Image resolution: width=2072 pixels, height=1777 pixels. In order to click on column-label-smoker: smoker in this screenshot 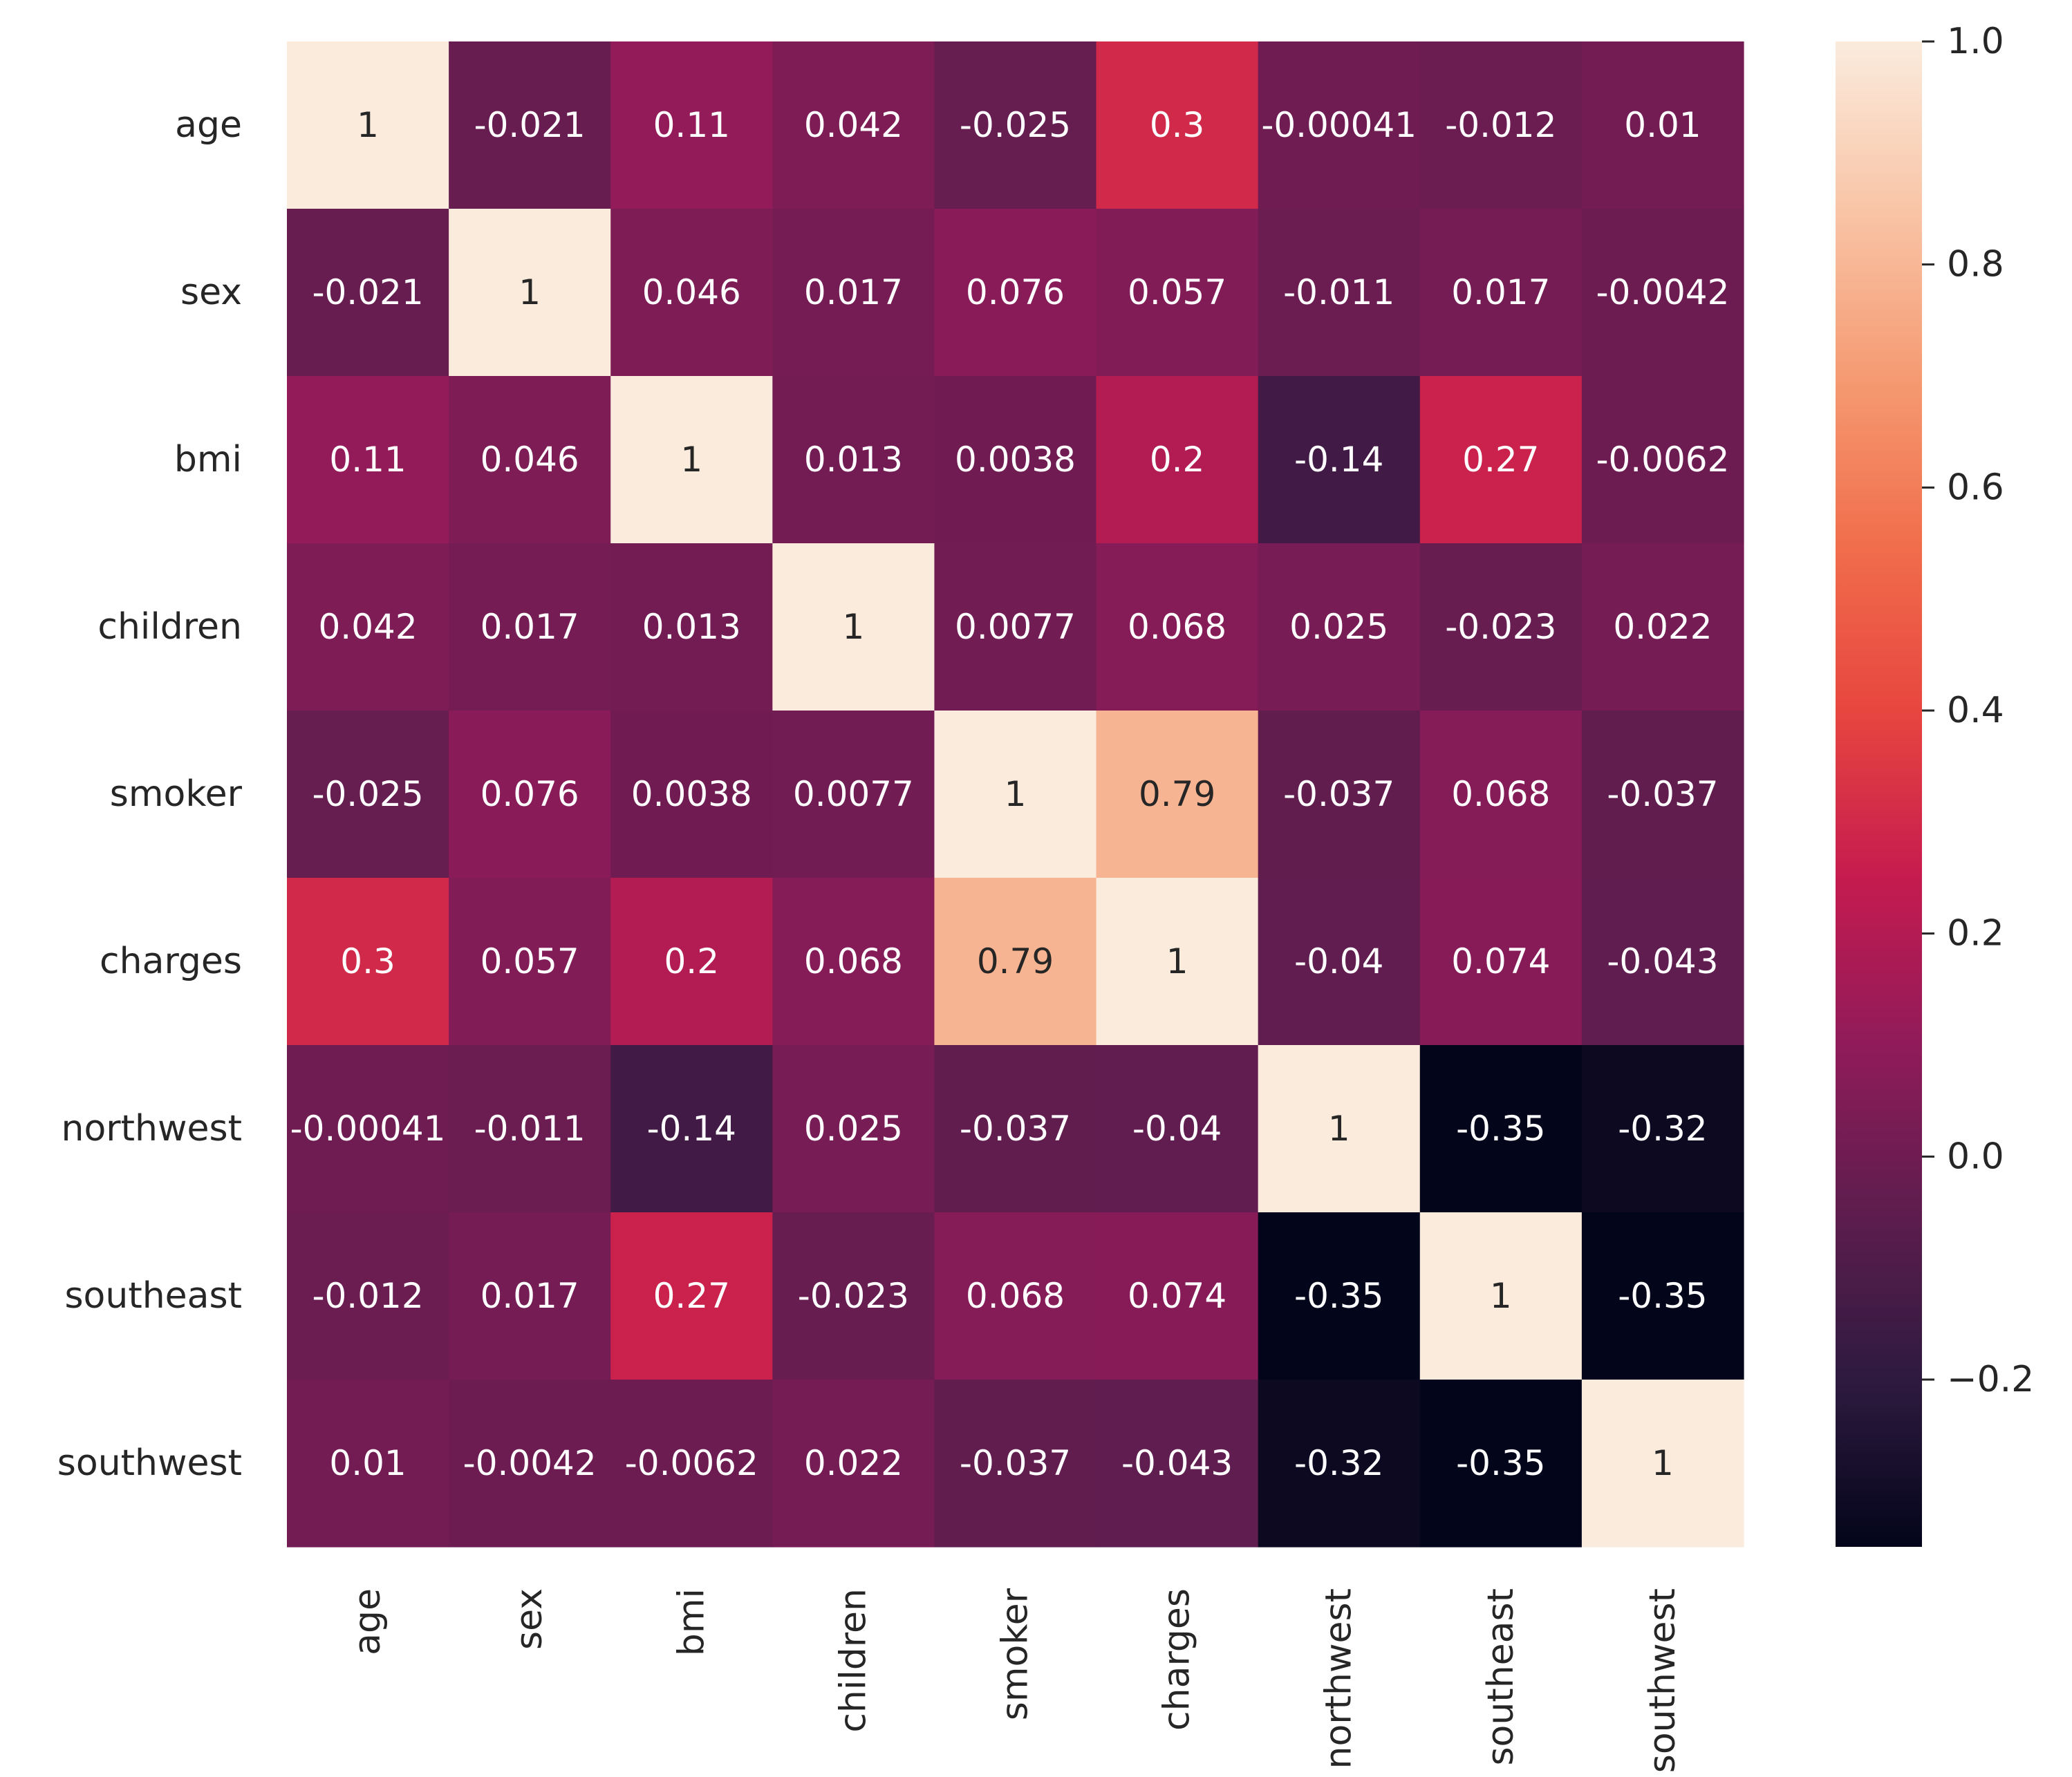, I will do `click(1015, 1654)`.